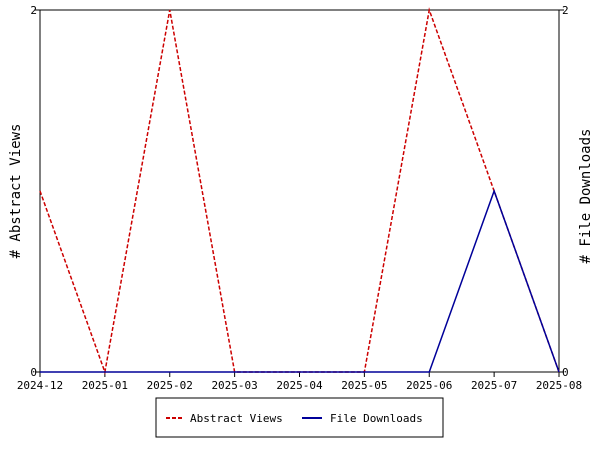  I want to click on x-tick-label-2024-12: 2024-12, so click(40, 385).